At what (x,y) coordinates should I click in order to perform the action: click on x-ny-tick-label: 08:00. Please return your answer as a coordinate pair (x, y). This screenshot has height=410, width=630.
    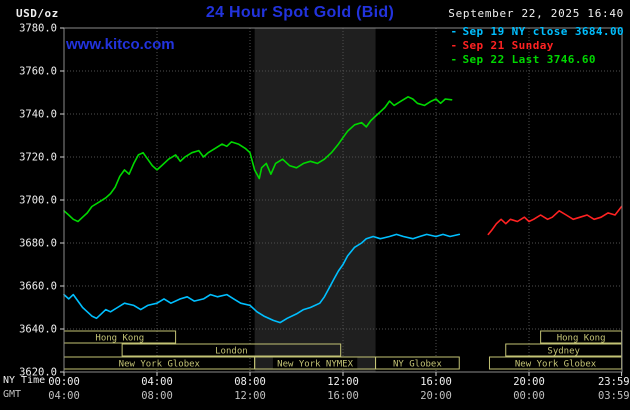
    Looking at the image, I should click on (250, 382).